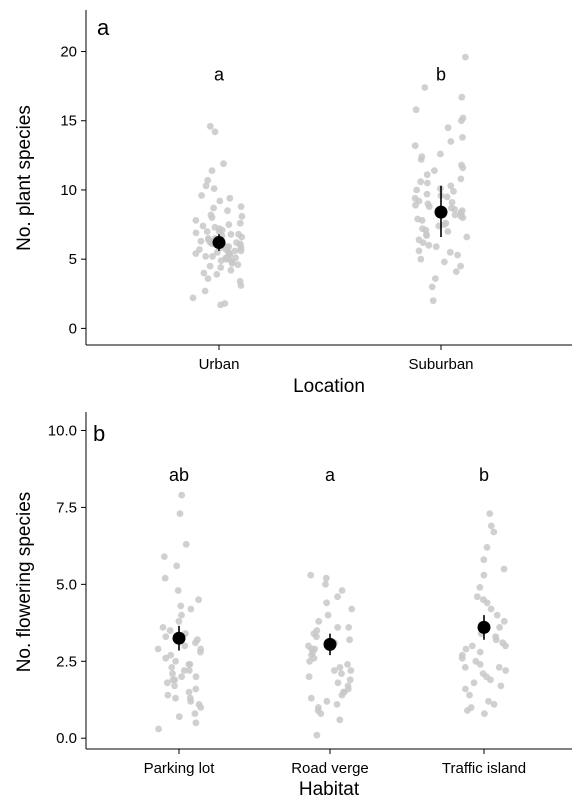  What do you see at coordinates (219, 243) in the screenshot?
I see `panel-a-mean-point` at bounding box center [219, 243].